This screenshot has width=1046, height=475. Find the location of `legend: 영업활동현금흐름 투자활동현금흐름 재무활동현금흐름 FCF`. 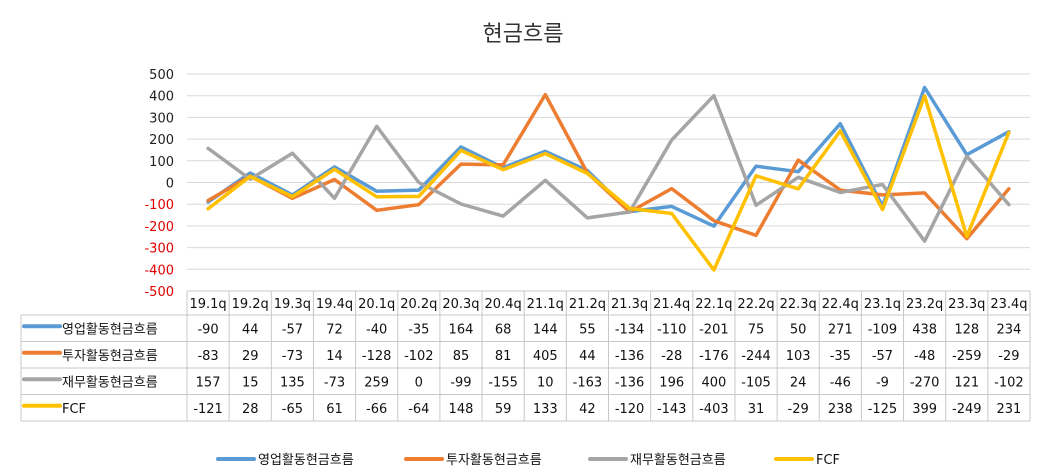

legend: 영업활동현금흐름 투자활동현금흐름 재무활동현금흐름 FCF is located at coordinates (528, 460).